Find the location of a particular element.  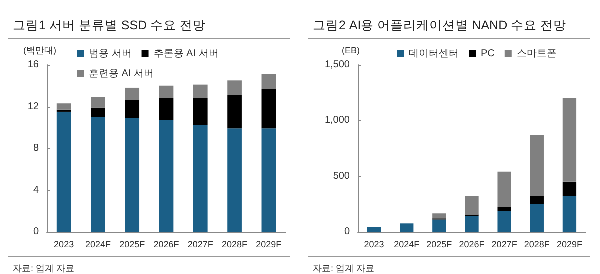

chart-title: 그림1 서버 분류별 SSD 수요 전망 is located at coordinates (109, 25).